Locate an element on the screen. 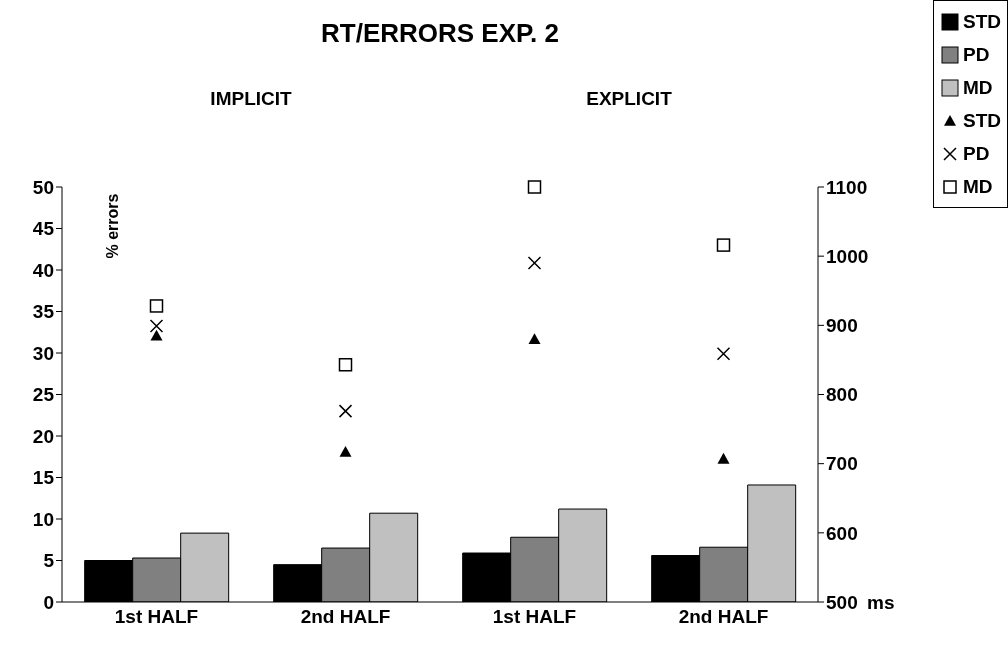 The height and width of the screenshot is (663, 1008). y-tick-label: 50 is located at coordinates (43, 187).